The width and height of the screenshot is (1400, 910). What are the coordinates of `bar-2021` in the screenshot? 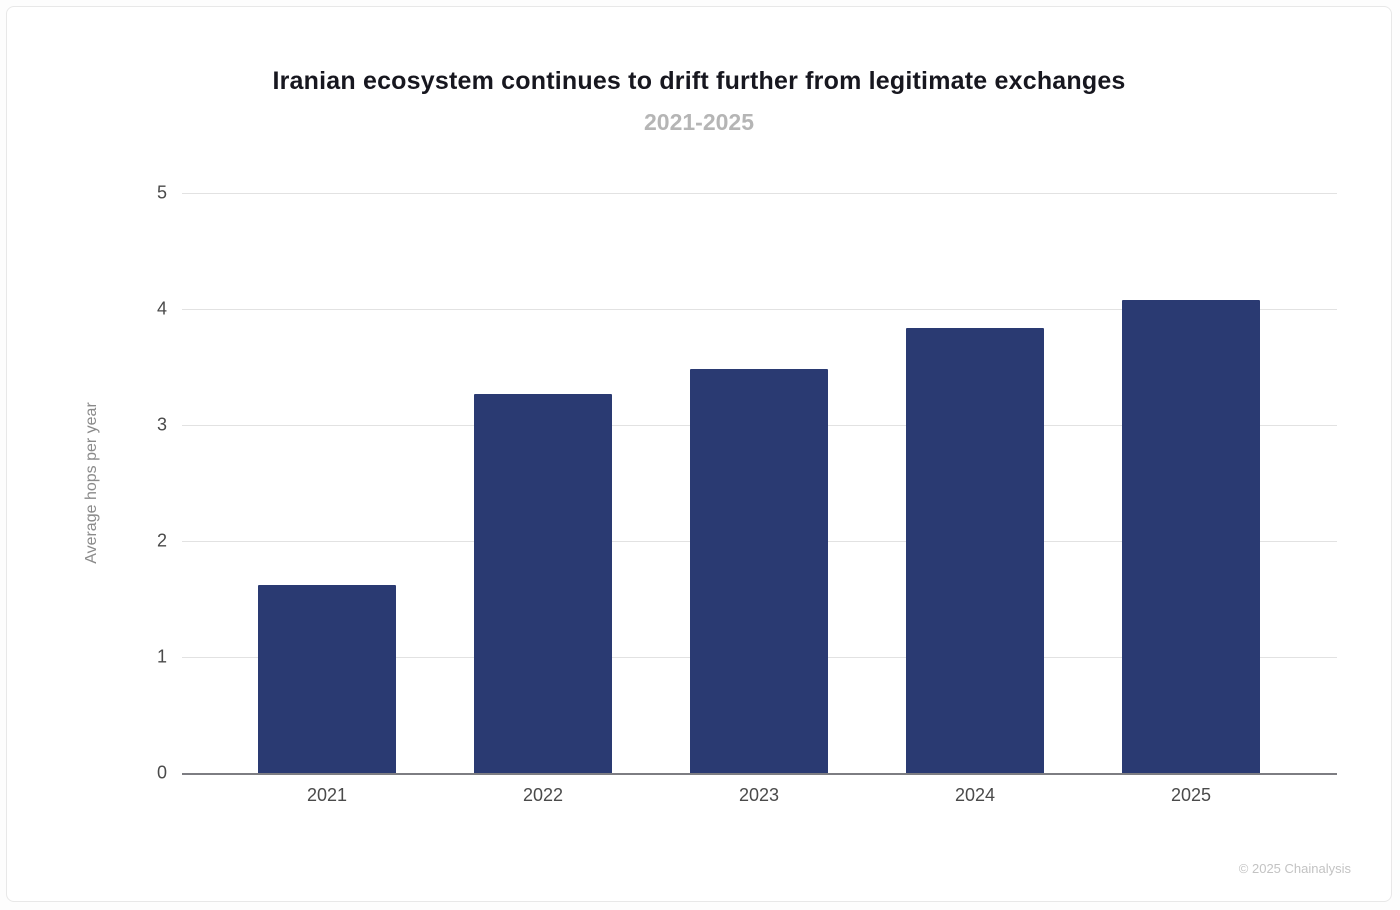 It's located at (327, 679).